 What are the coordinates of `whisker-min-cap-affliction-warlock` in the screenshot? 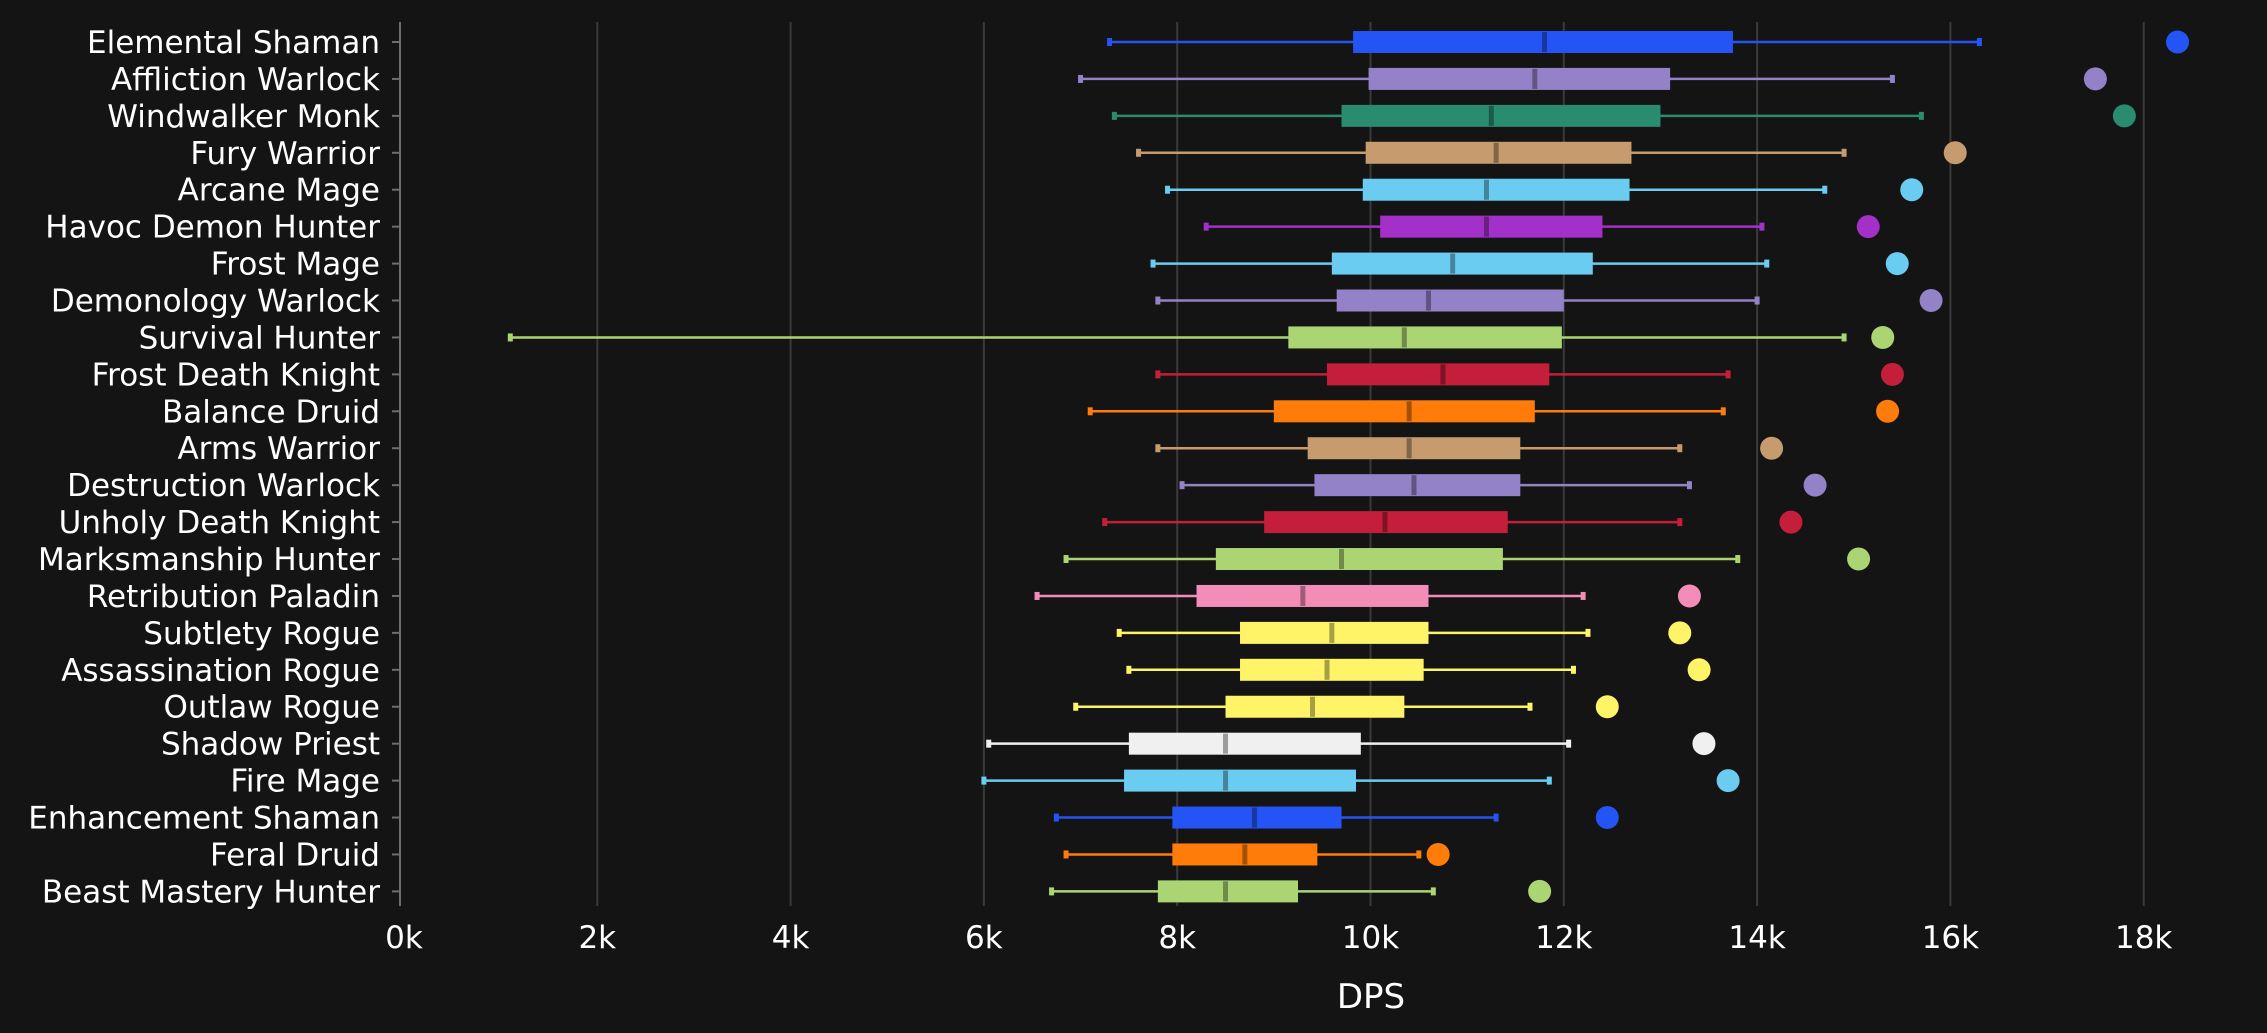 It's located at (1081, 78).